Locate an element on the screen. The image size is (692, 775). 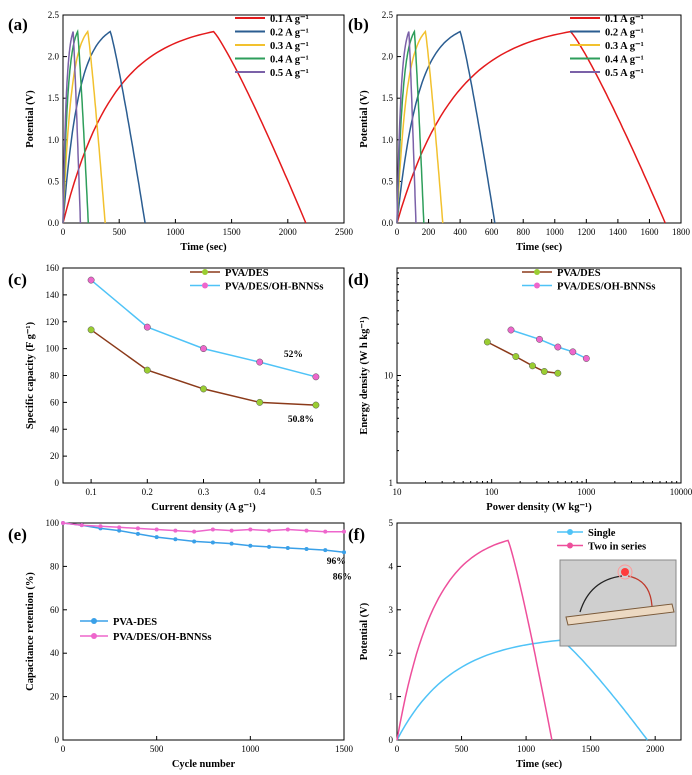
y-tick-label: 4 is located at coordinates (391, 566).